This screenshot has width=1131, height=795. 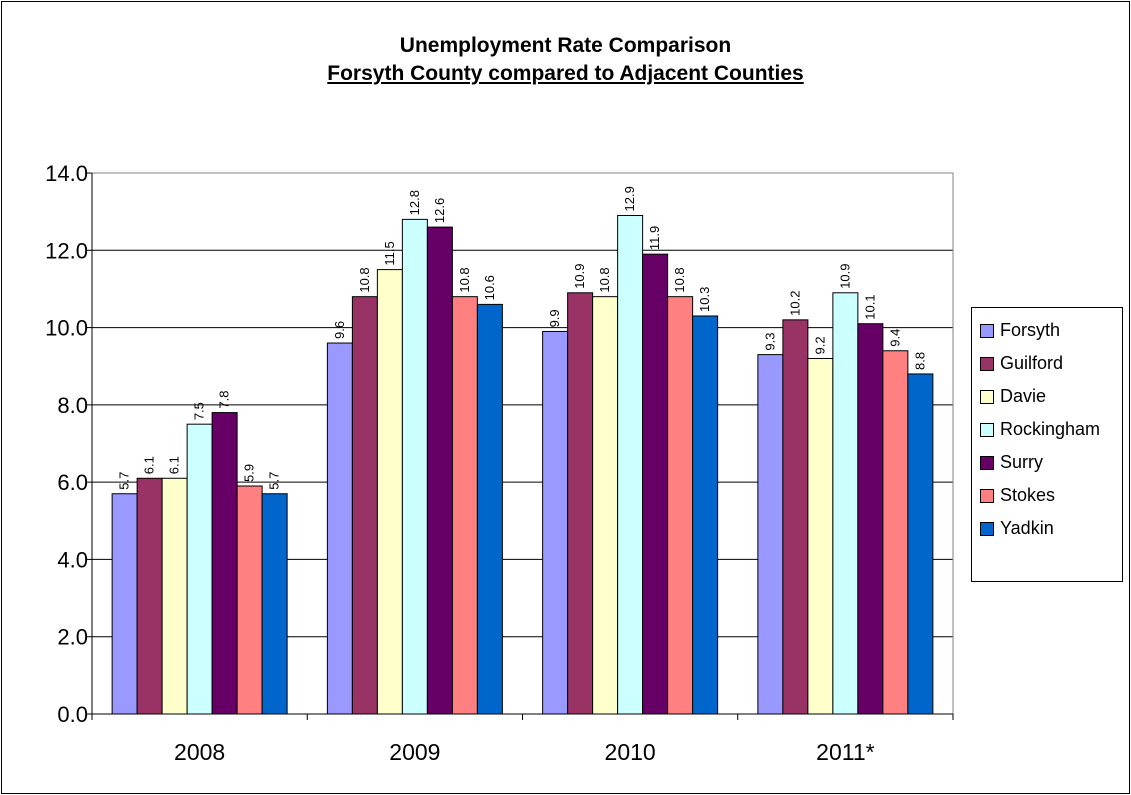 I want to click on data-label: 10.2, so click(x=794, y=303).